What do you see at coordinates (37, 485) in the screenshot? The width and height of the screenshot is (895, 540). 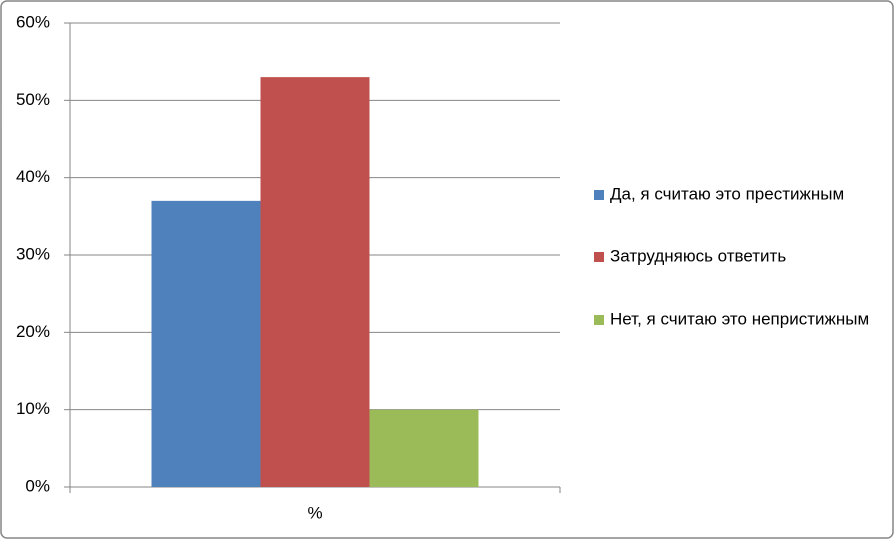 I see `y-tick-label: 0%` at bounding box center [37, 485].